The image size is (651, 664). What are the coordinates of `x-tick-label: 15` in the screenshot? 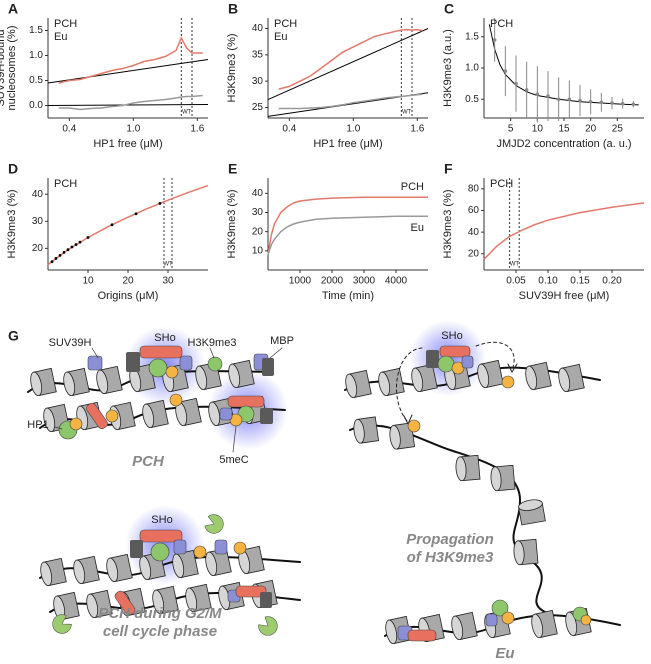 It's located at (564, 129).